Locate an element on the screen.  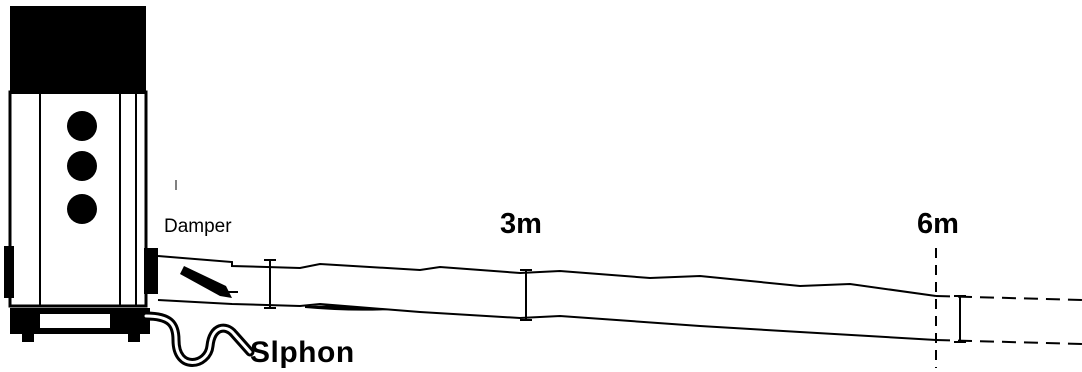
damper-flap is located at coordinates (206, 282).